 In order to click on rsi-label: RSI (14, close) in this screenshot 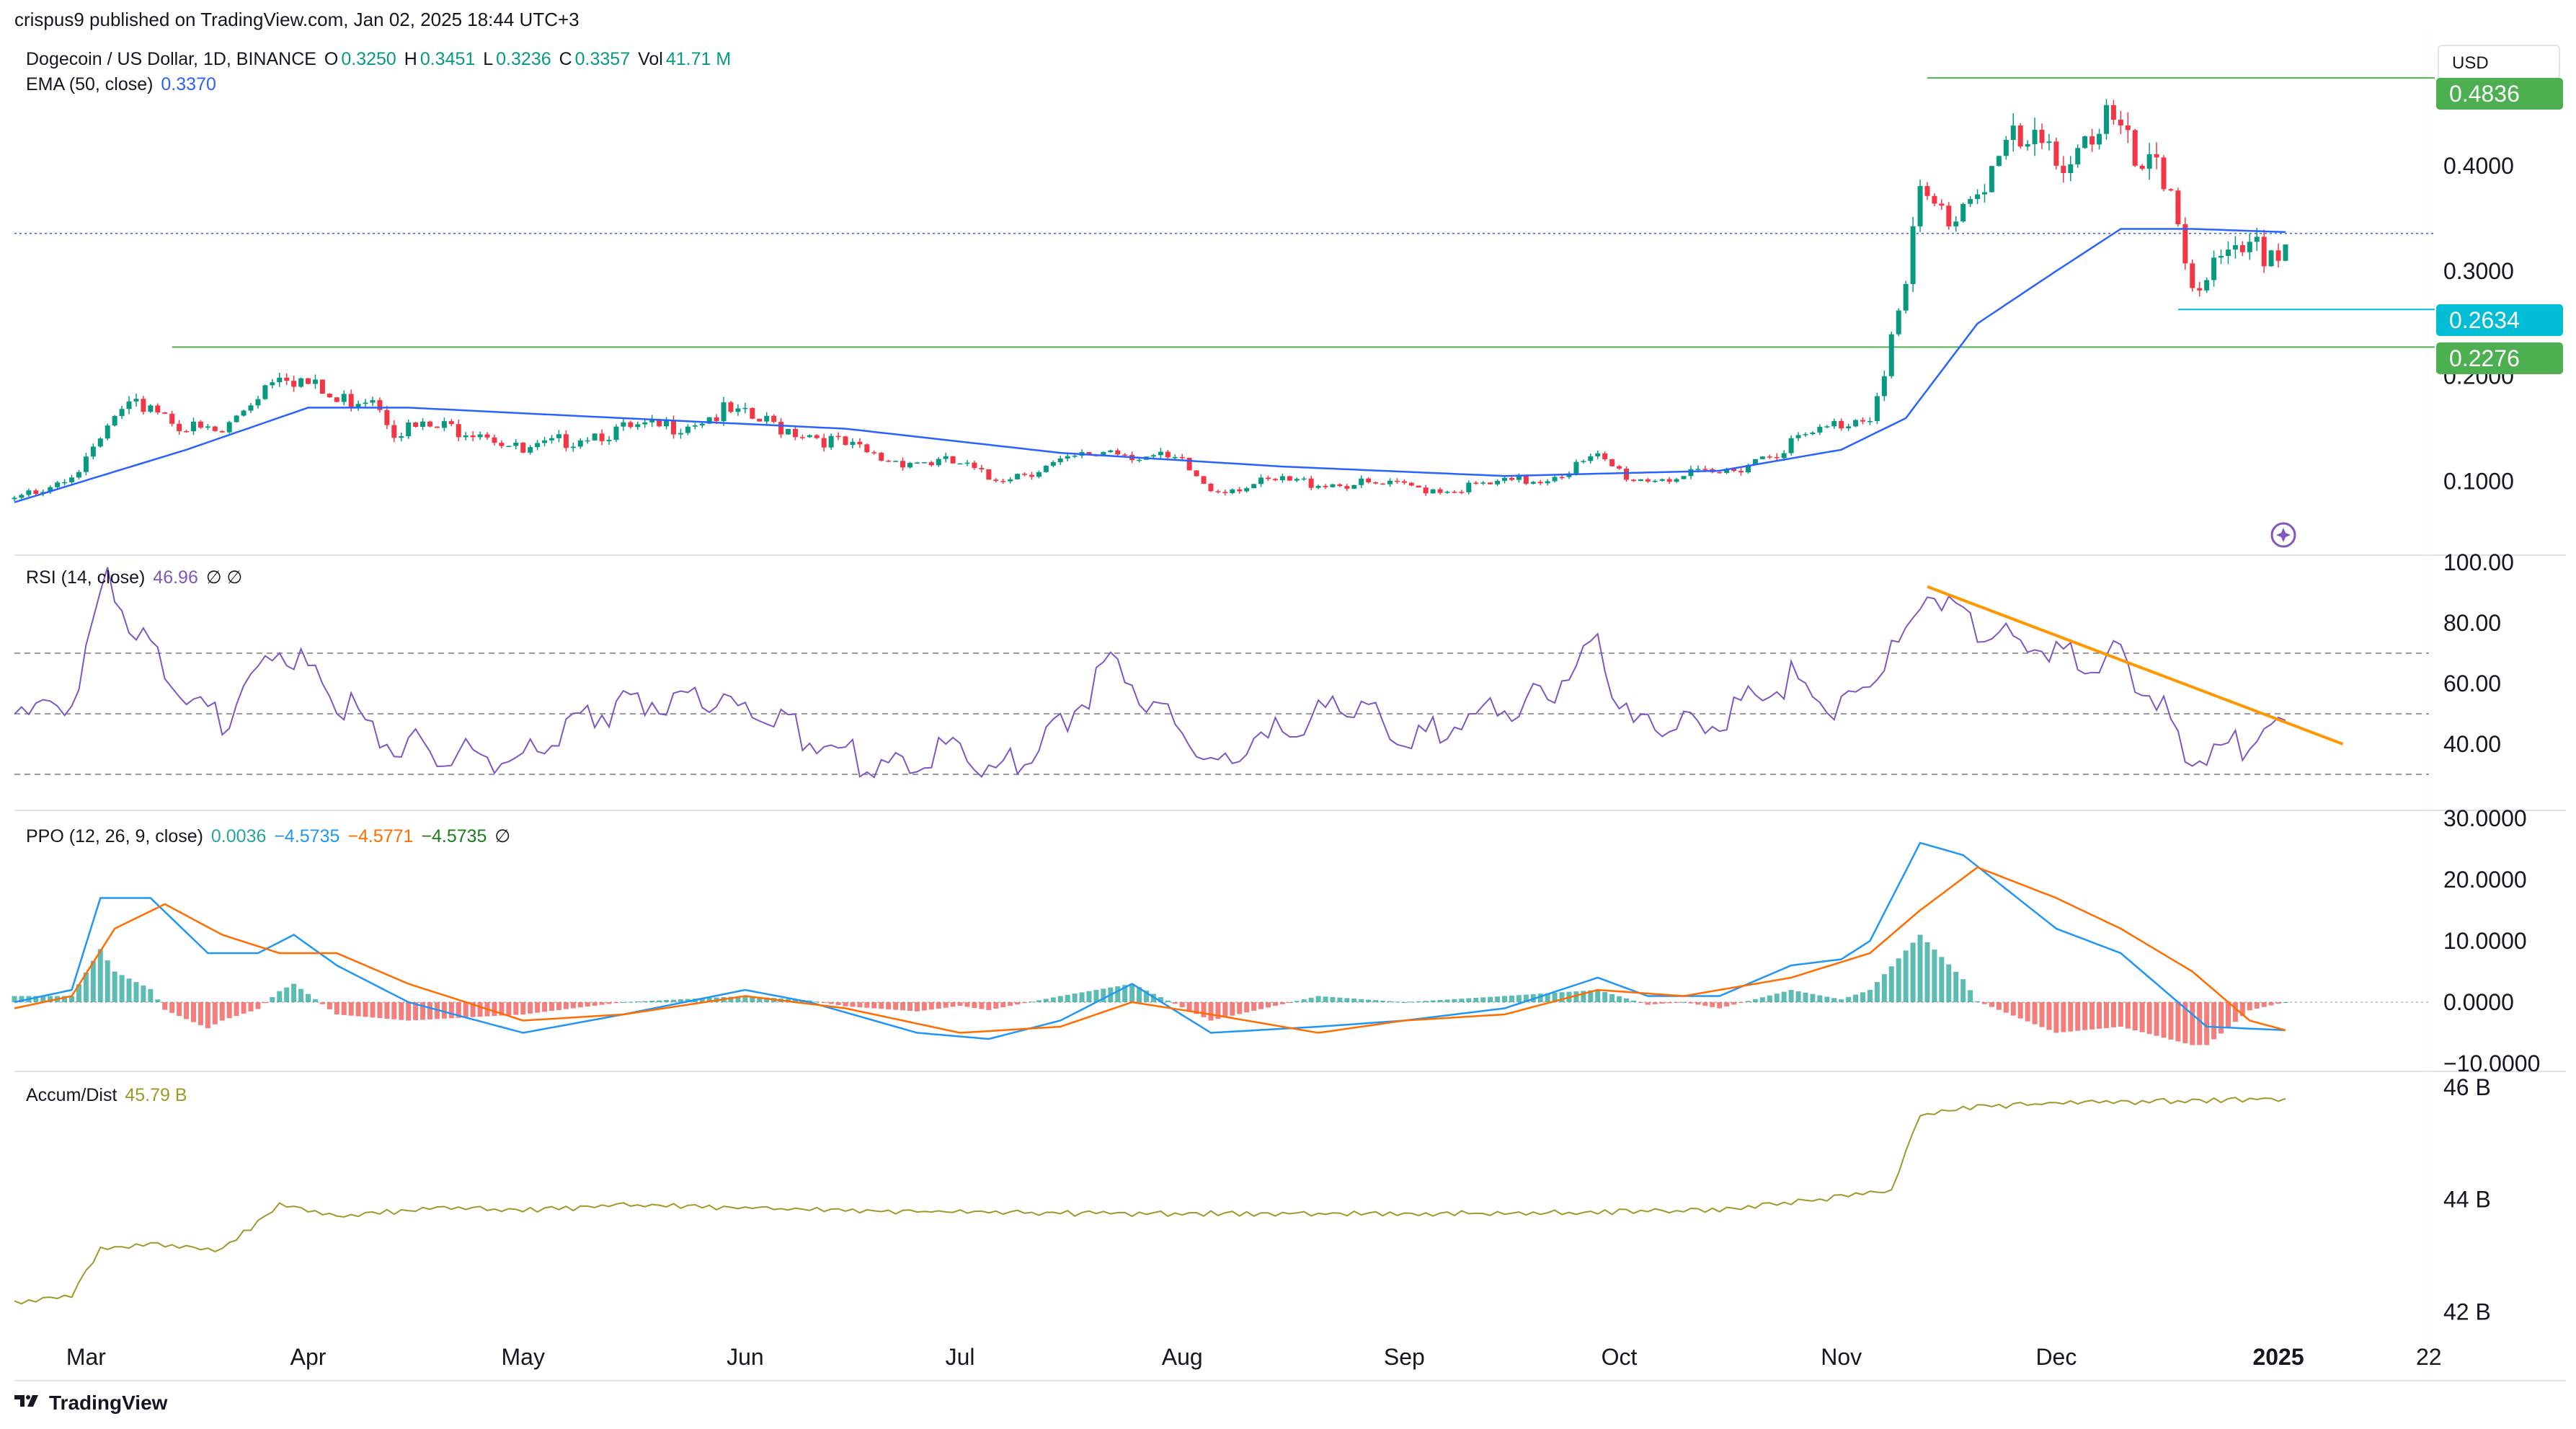, I will do `click(86, 577)`.